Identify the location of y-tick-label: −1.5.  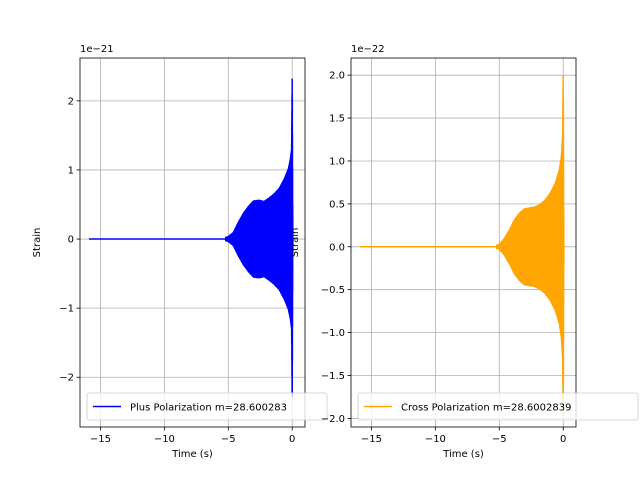
(333, 376).